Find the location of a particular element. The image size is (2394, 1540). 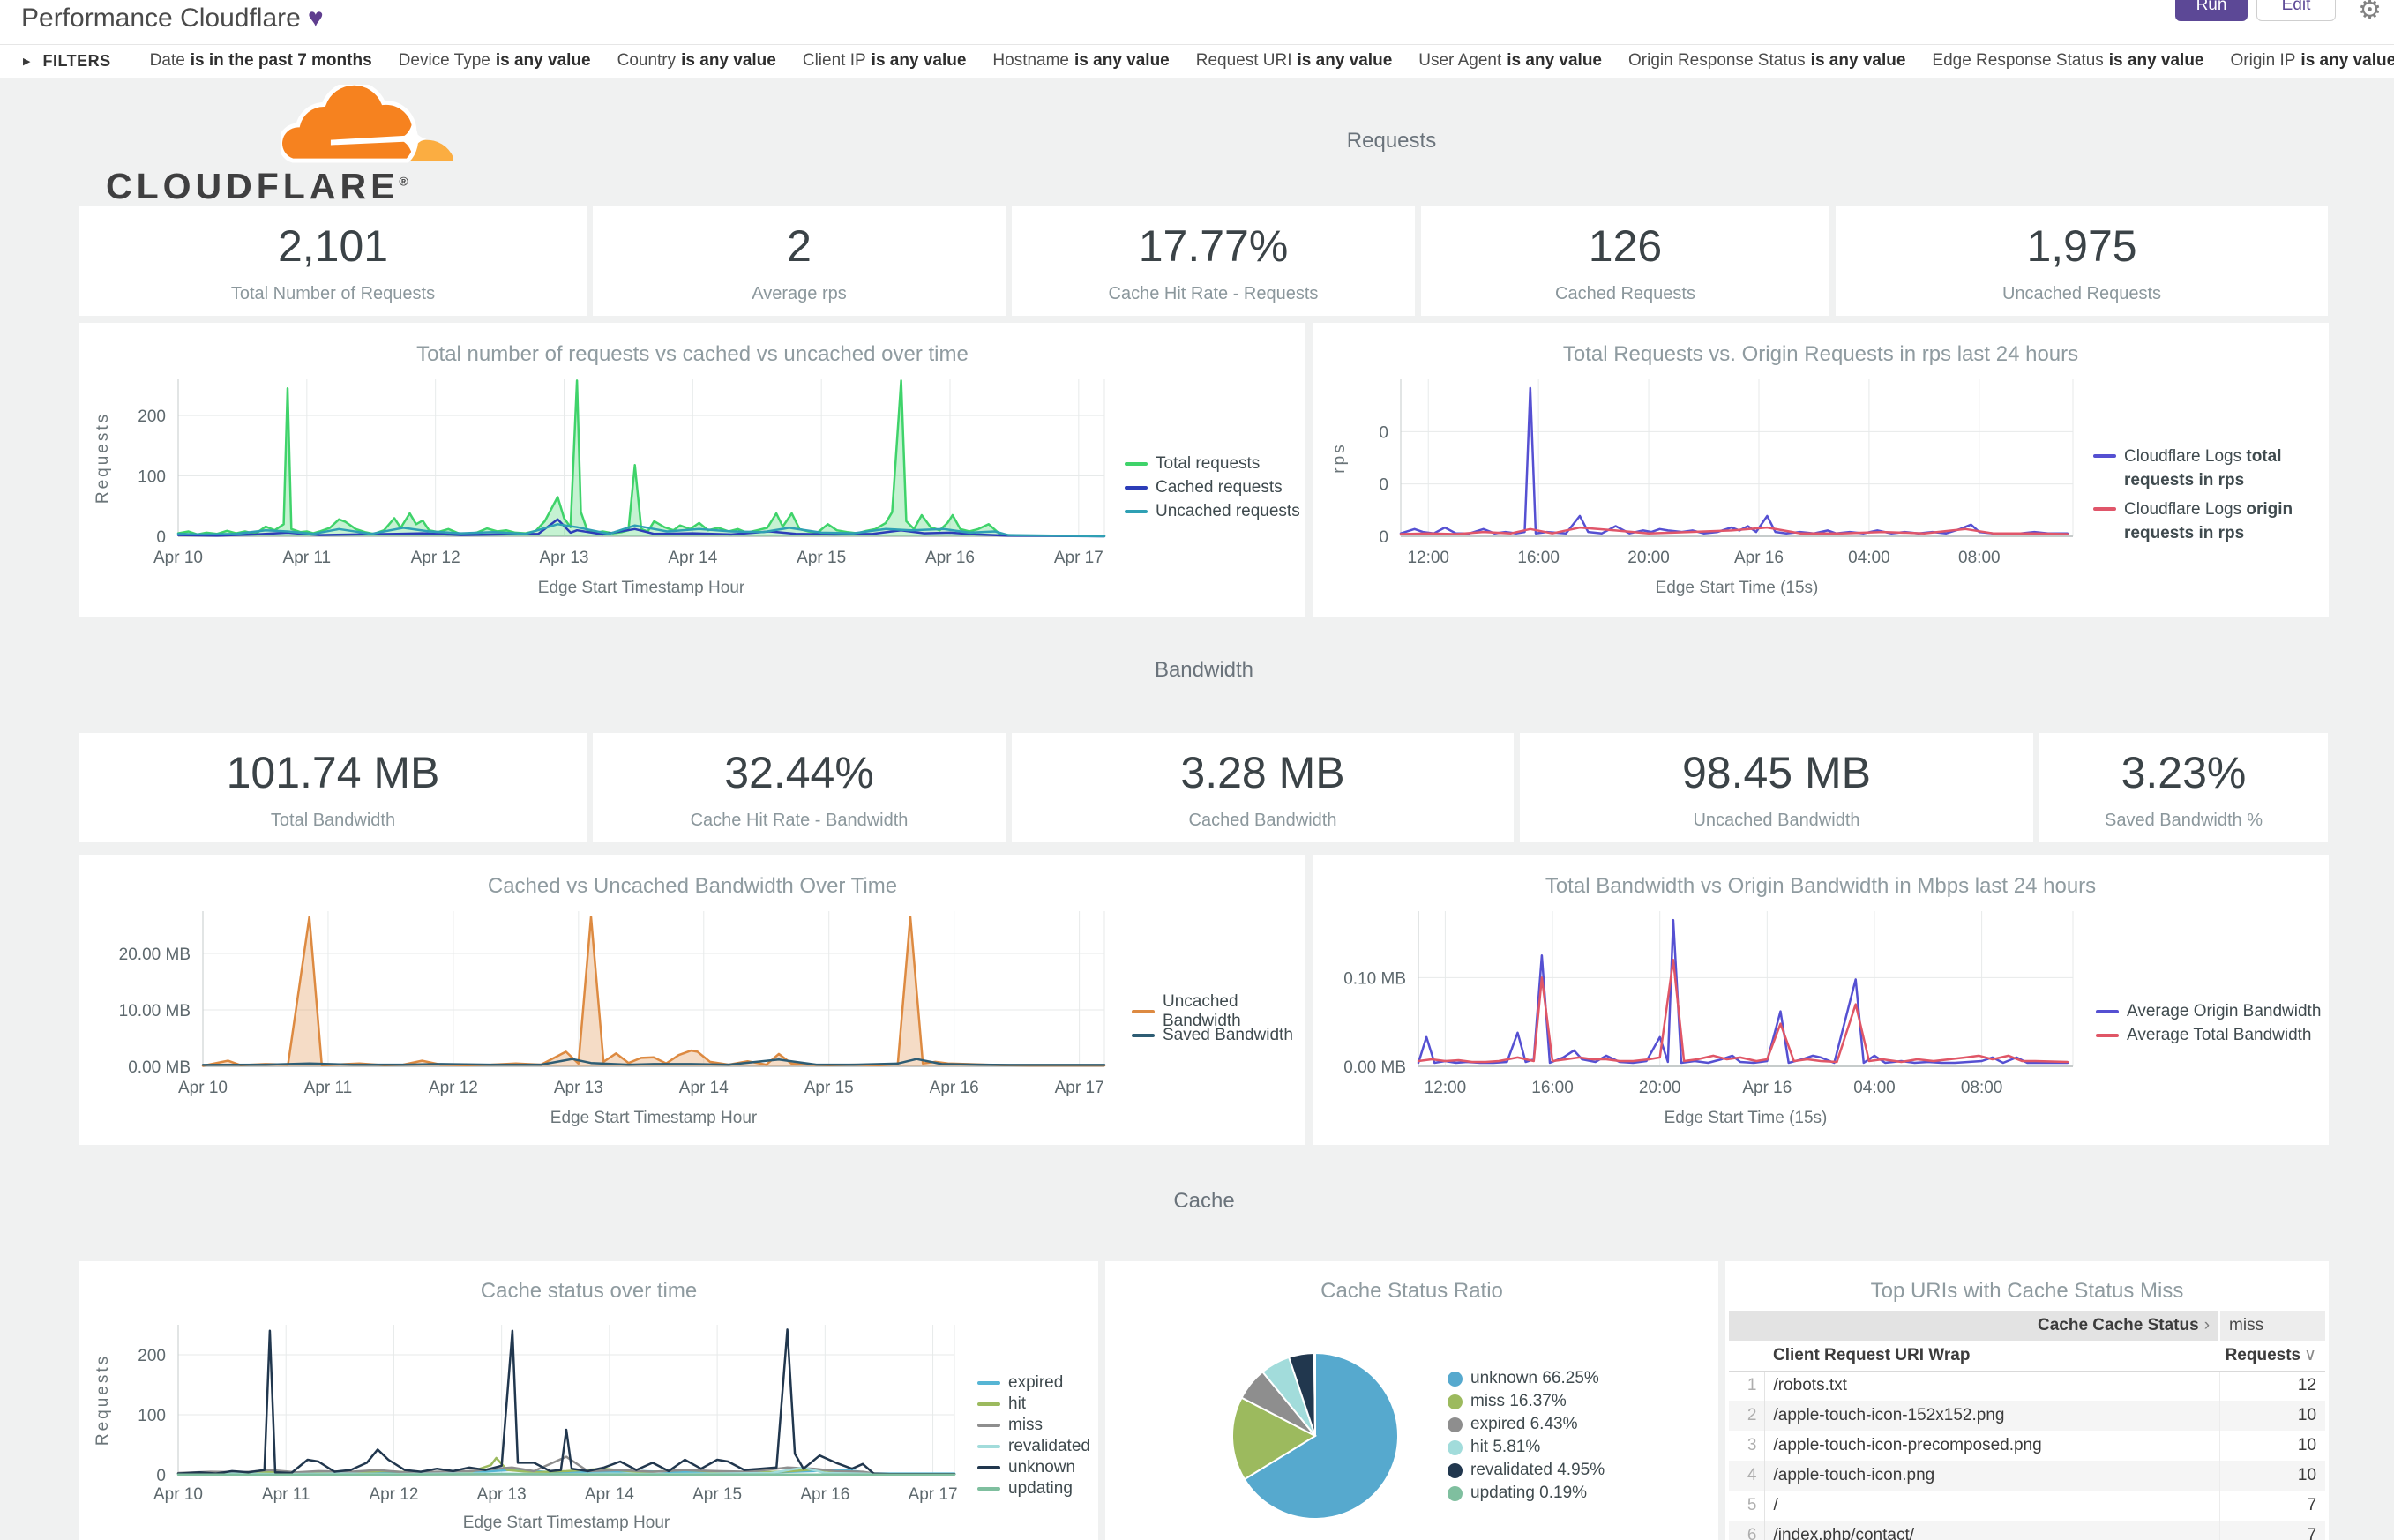

kpi-value: 3.28 MB is located at coordinates (1262, 772).